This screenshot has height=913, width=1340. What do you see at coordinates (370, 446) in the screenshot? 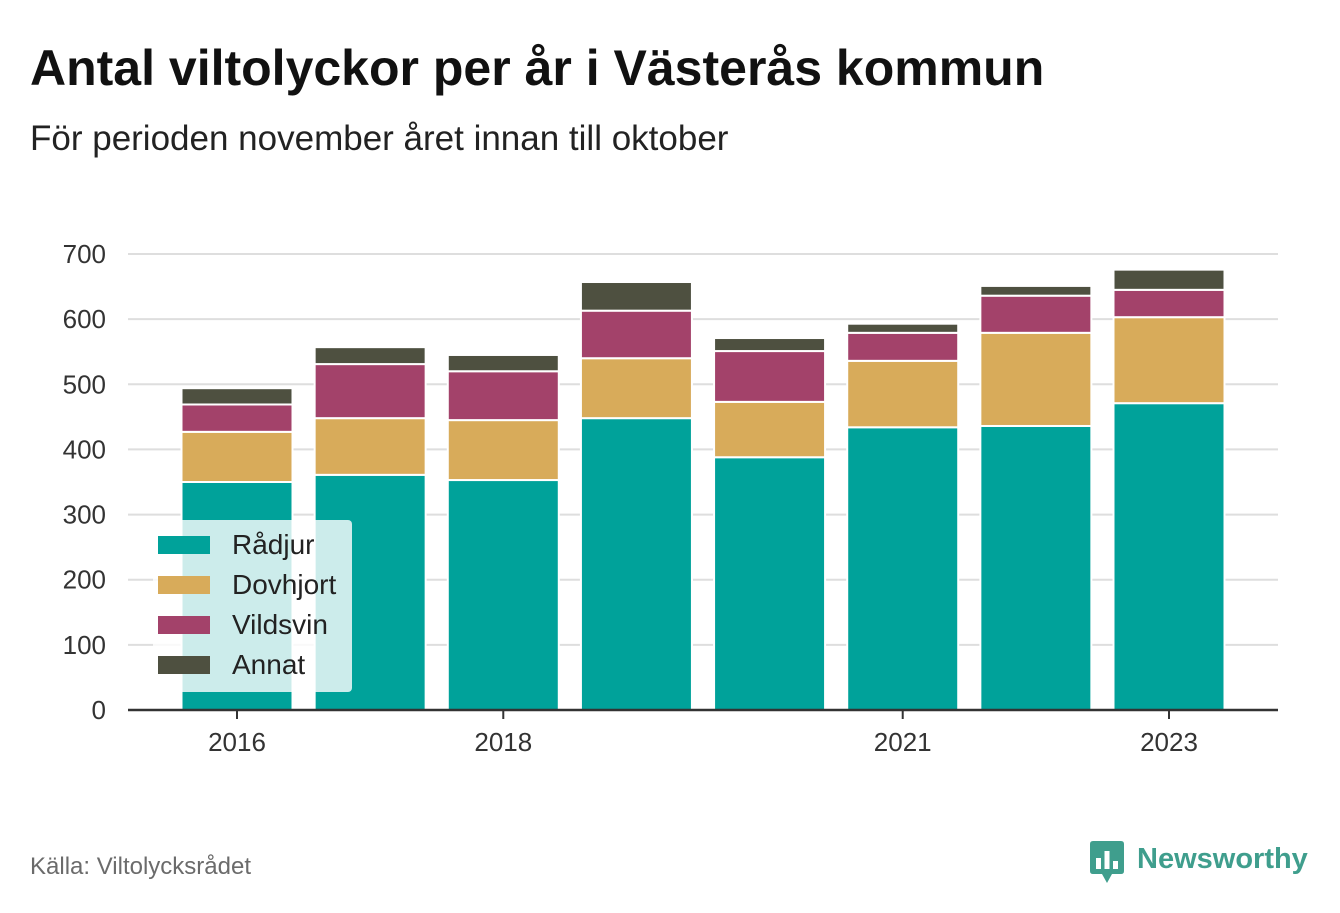
I see `bar-dovhjort-2017` at bounding box center [370, 446].